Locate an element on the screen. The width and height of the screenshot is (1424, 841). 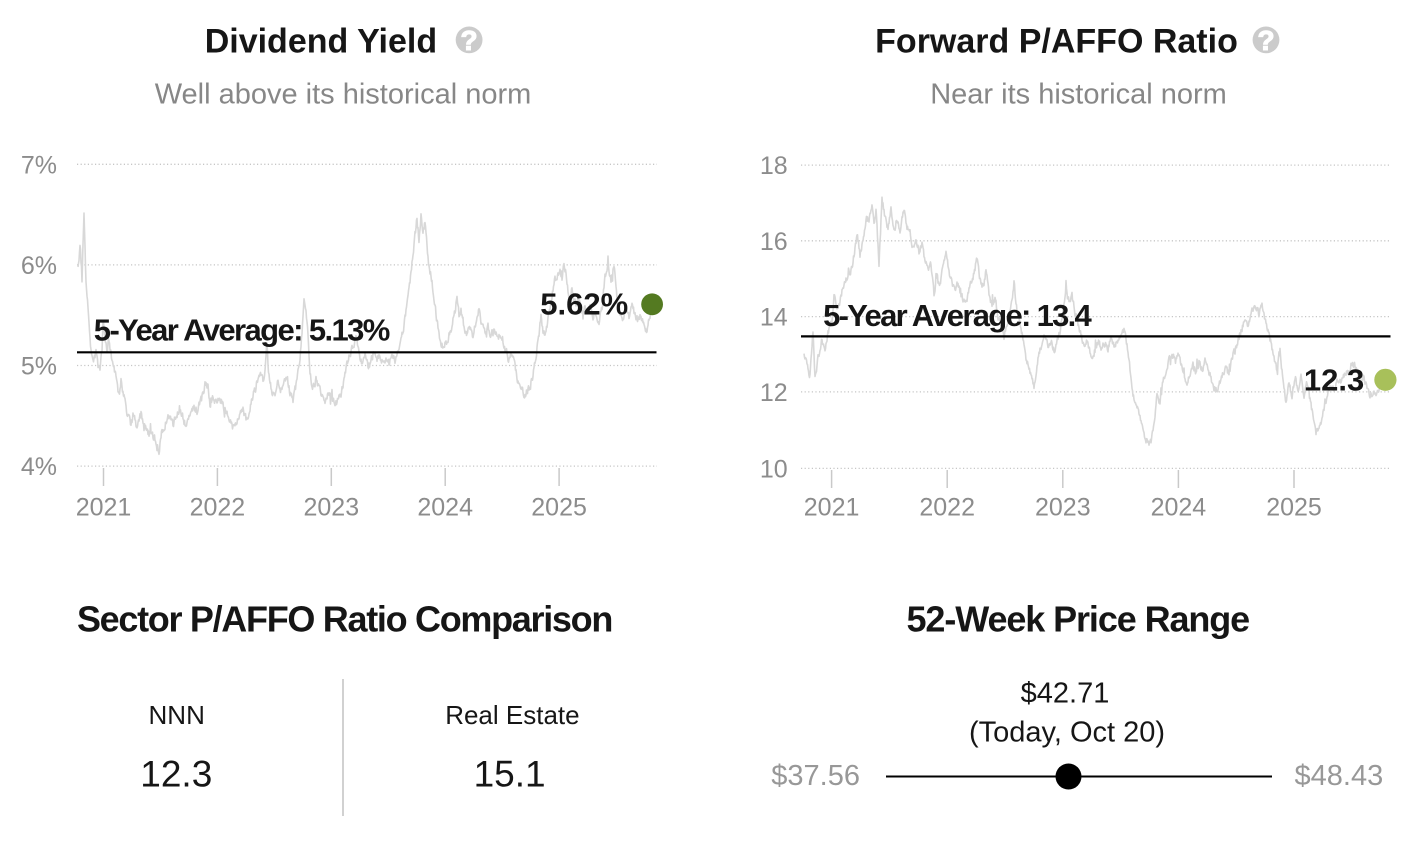
svg-text: Forward P/AFFO Ratio is located at coordinates (1056, 42).